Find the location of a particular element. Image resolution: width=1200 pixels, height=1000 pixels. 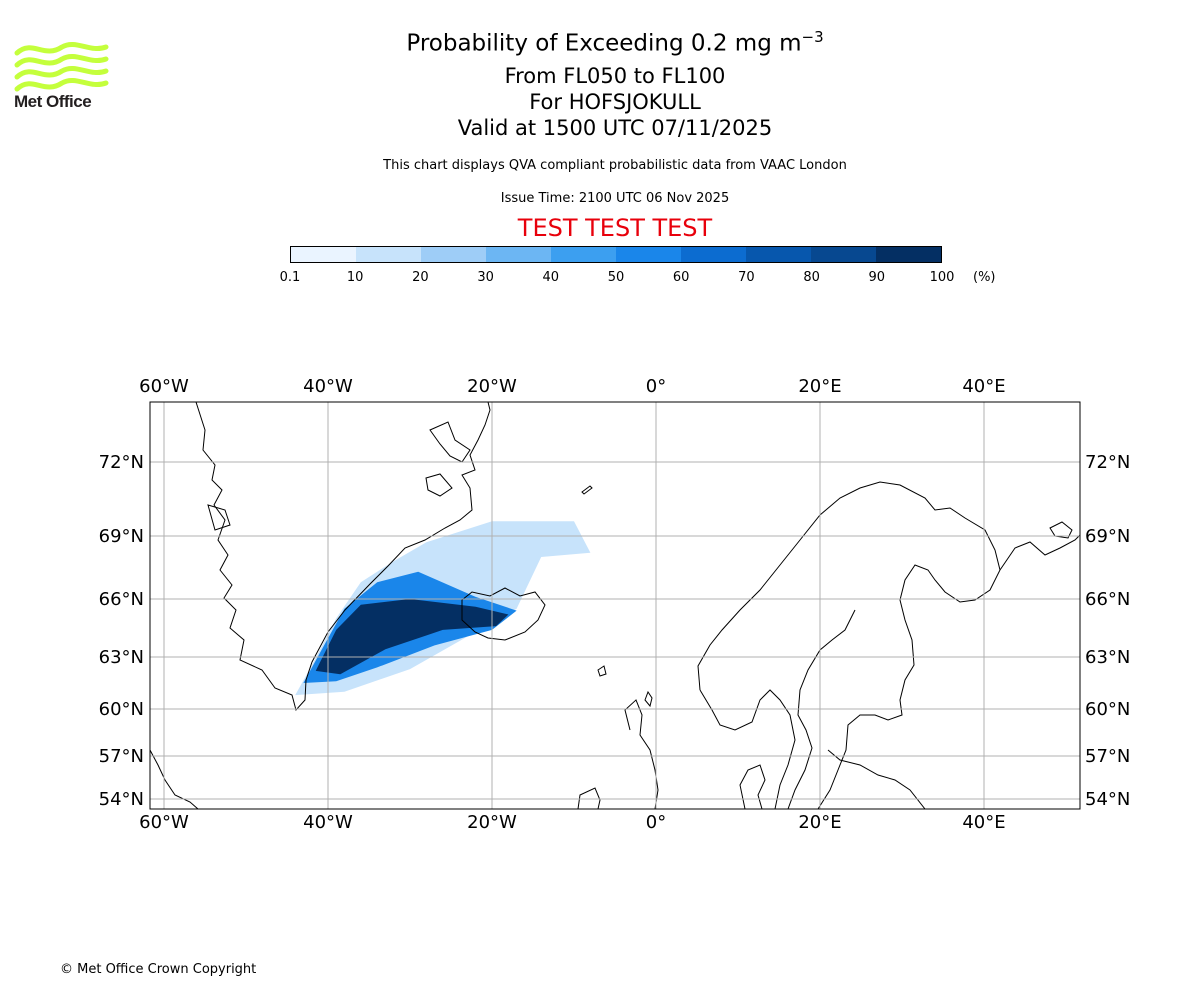

chart-title: Probability of Exceeding 0.2 mg m−3 is located at coordinates (615, 42).